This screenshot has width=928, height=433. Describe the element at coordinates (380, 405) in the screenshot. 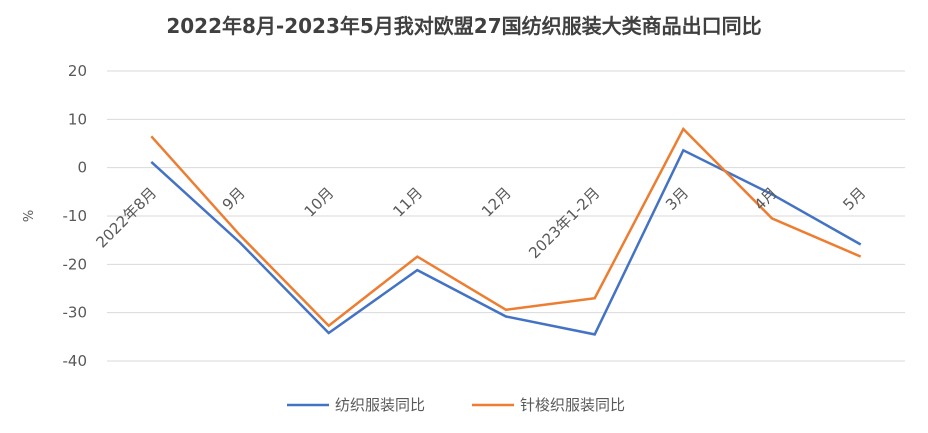

I see `legend-label: 纺织服装同比` at that location.